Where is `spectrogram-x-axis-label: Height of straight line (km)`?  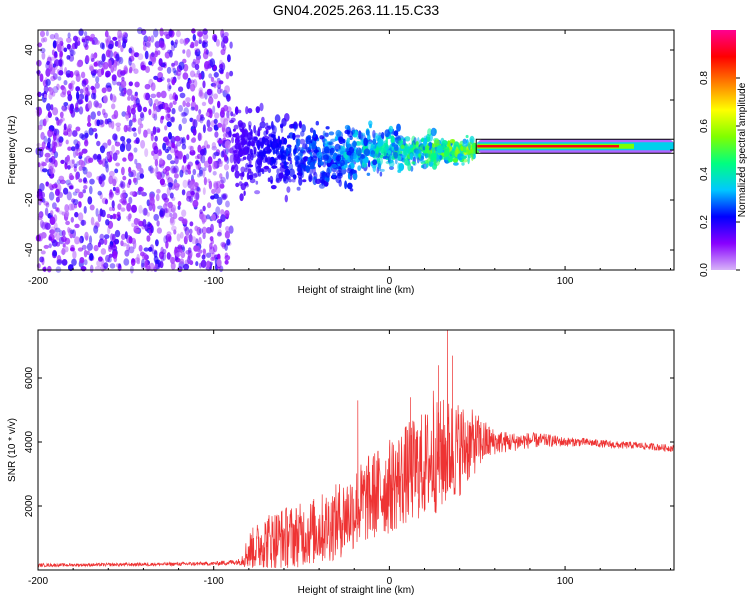 spectrogram-x-axis-label: Height of straight line (km) is located at coordinates (356, 290).